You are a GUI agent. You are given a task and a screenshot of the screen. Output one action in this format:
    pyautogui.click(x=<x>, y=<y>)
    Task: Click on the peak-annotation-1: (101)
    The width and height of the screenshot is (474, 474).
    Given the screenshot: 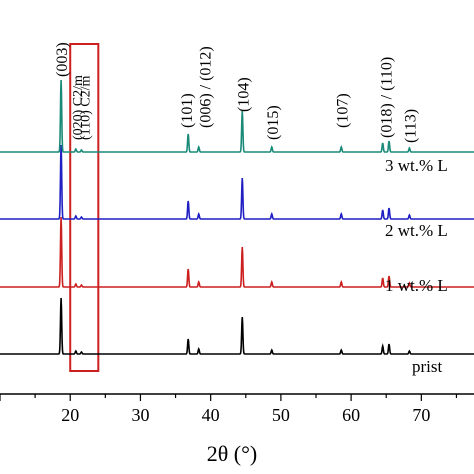 What is the action you would take?
    pyautogui.click(x=187, y=110)
    